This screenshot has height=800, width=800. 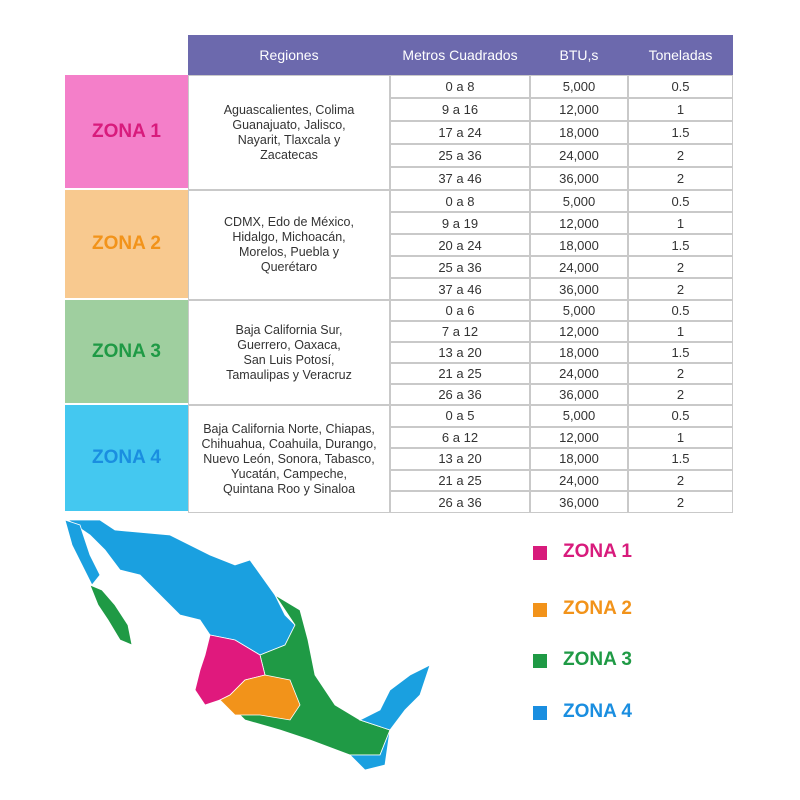 What do you see at coordinates (289, 154) in the screenshot?
I see `region-line: Zacatecas` at bounding box center [289, 154].